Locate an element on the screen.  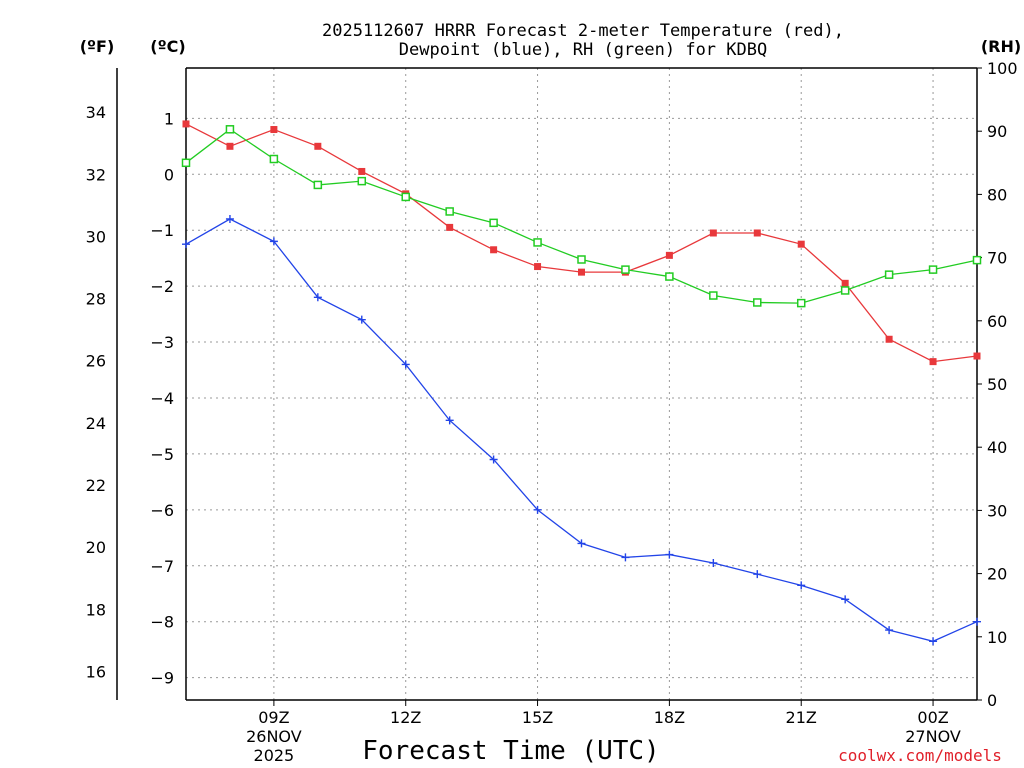
y-tick-label-rh: 80 is located at coordinates (997, 194).